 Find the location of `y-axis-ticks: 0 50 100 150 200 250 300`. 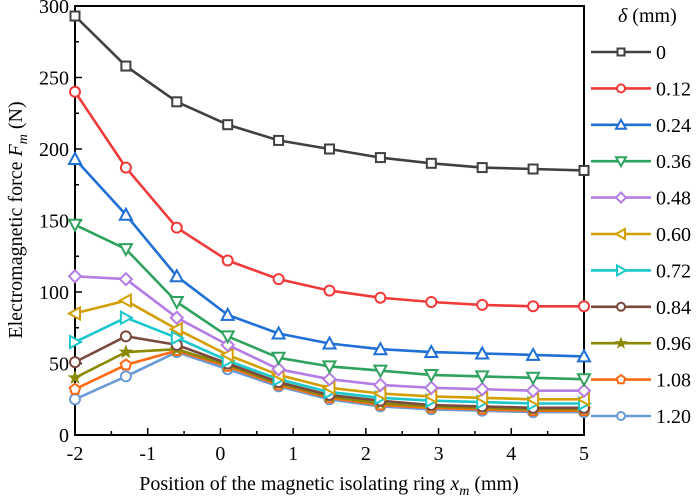

y-axis-ticks: 0 50 100 150 200 250 300 is located at coordinates (60, 223).